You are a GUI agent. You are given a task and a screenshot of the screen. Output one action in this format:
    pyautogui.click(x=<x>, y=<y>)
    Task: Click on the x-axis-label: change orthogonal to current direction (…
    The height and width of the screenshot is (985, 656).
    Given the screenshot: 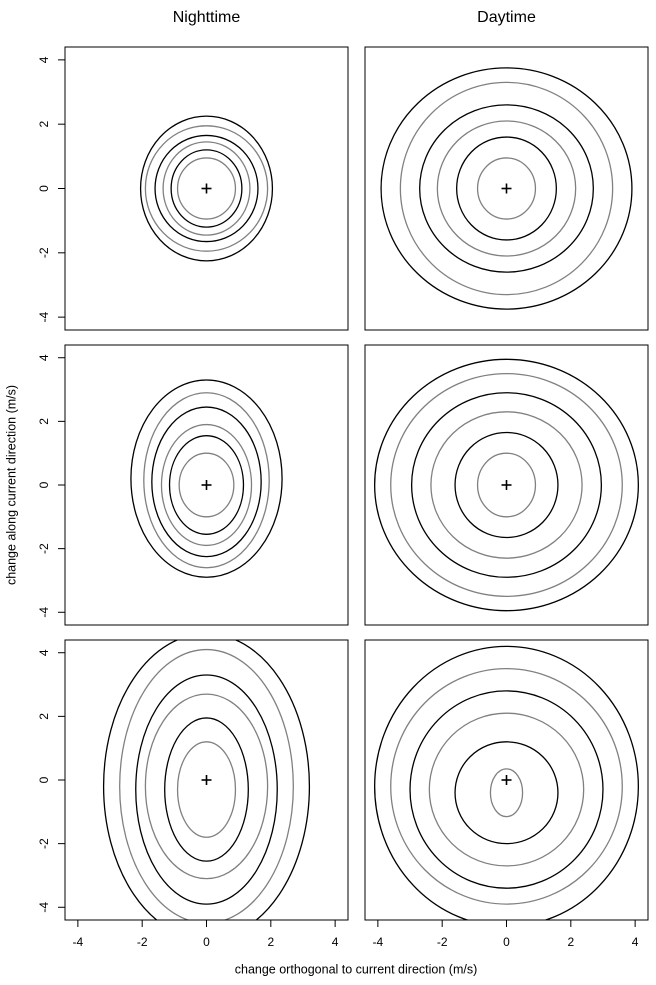 What is the action you would take?
    pyautogui.click(x=356, y=969)
    